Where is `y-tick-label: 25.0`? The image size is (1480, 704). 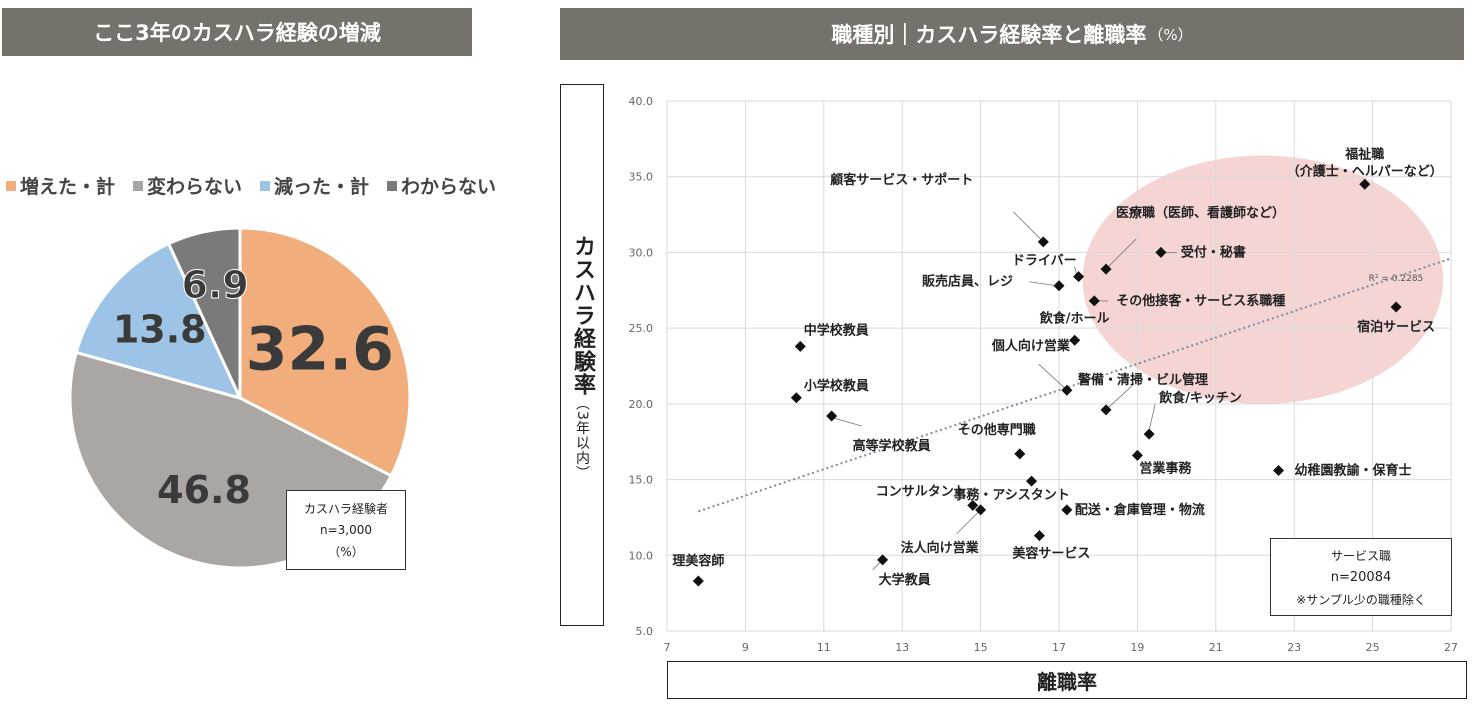 y-tick-label: 25.0 is located at coordinates (641, 328).